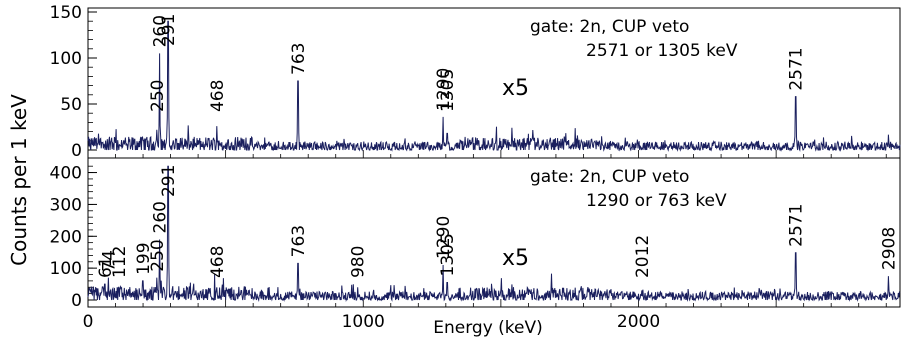  What do you see at coordinates (662, 51) in the screenshot?
I see `gate-energies-annotation: 2571 or 1305 keV` at bounding box center [662, 51].